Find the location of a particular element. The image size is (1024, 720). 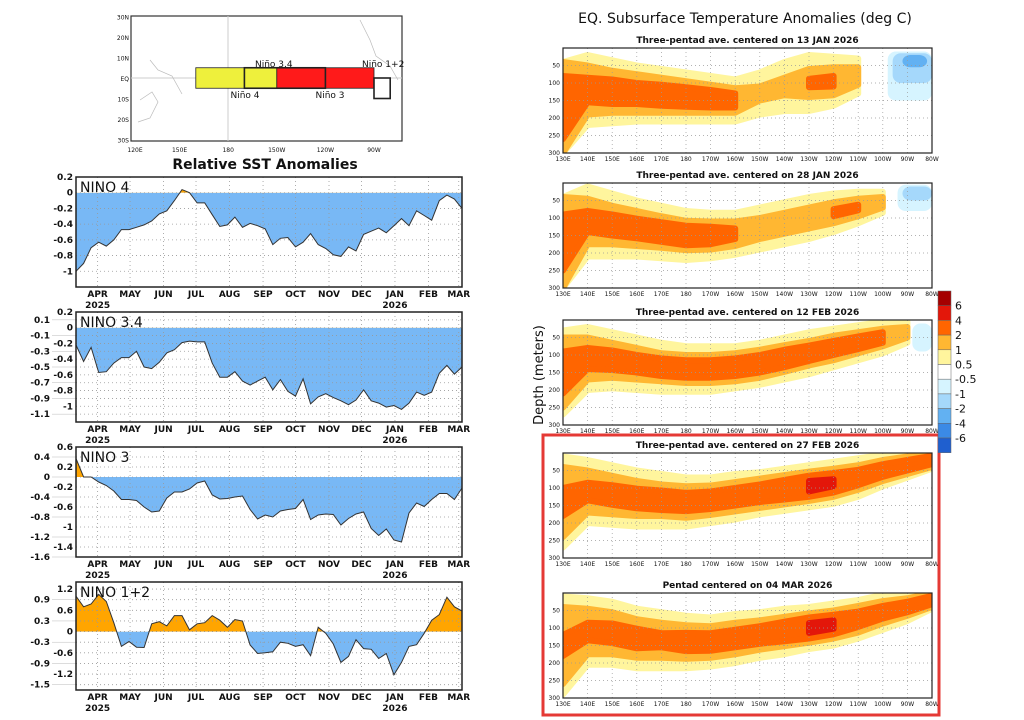

colorbar-label: 2 is located at coordinates (958, 335).